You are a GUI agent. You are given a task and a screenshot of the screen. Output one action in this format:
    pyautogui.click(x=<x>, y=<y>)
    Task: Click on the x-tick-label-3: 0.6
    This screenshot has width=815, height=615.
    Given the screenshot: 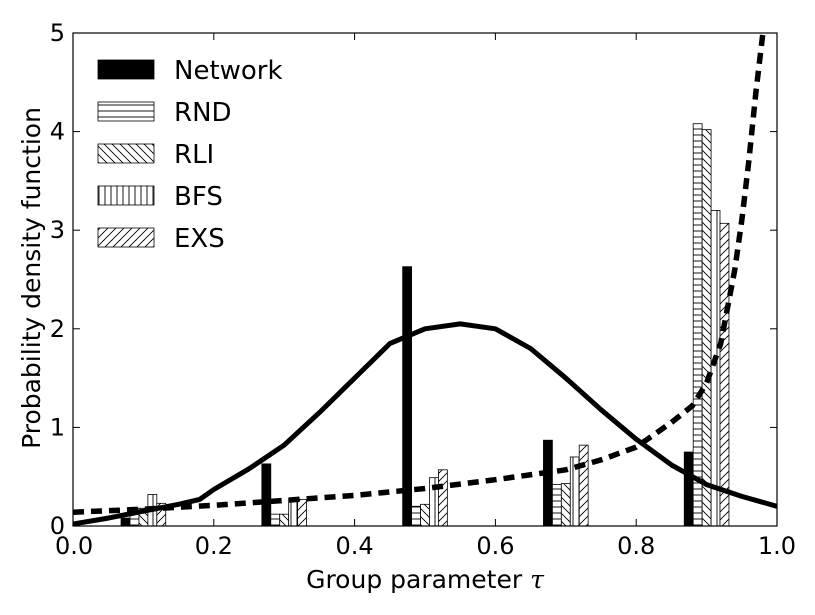 What is the action you would take?
    pyautogui.click(x=495, y=546)
    